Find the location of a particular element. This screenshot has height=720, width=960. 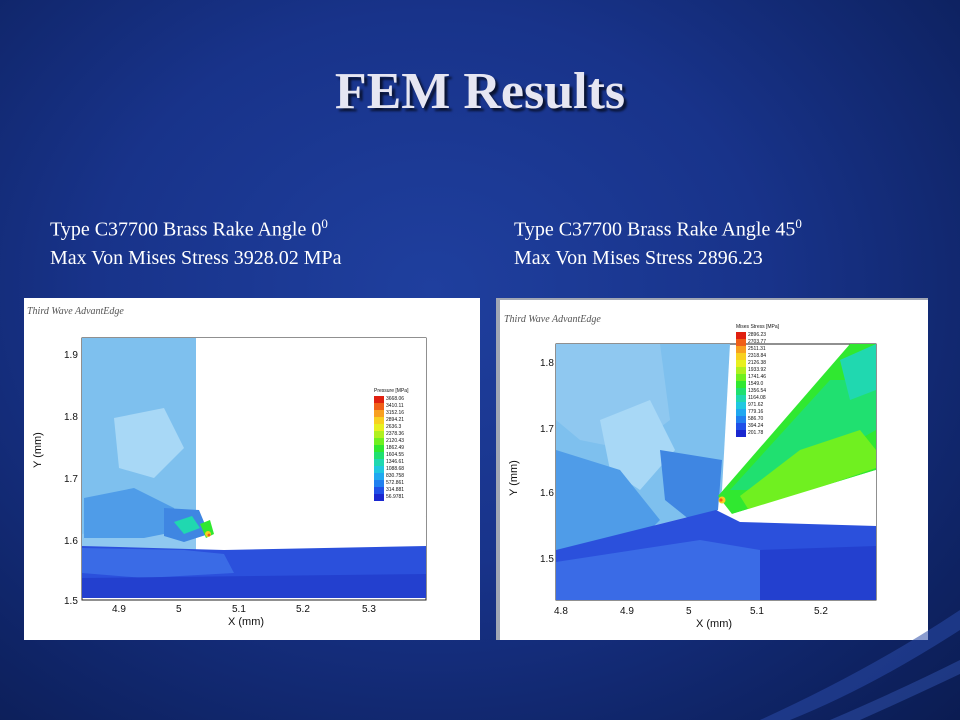

left-caption-line1: Type C37700 Brass Rake Angle 0 is located at coordinates (186, 229).